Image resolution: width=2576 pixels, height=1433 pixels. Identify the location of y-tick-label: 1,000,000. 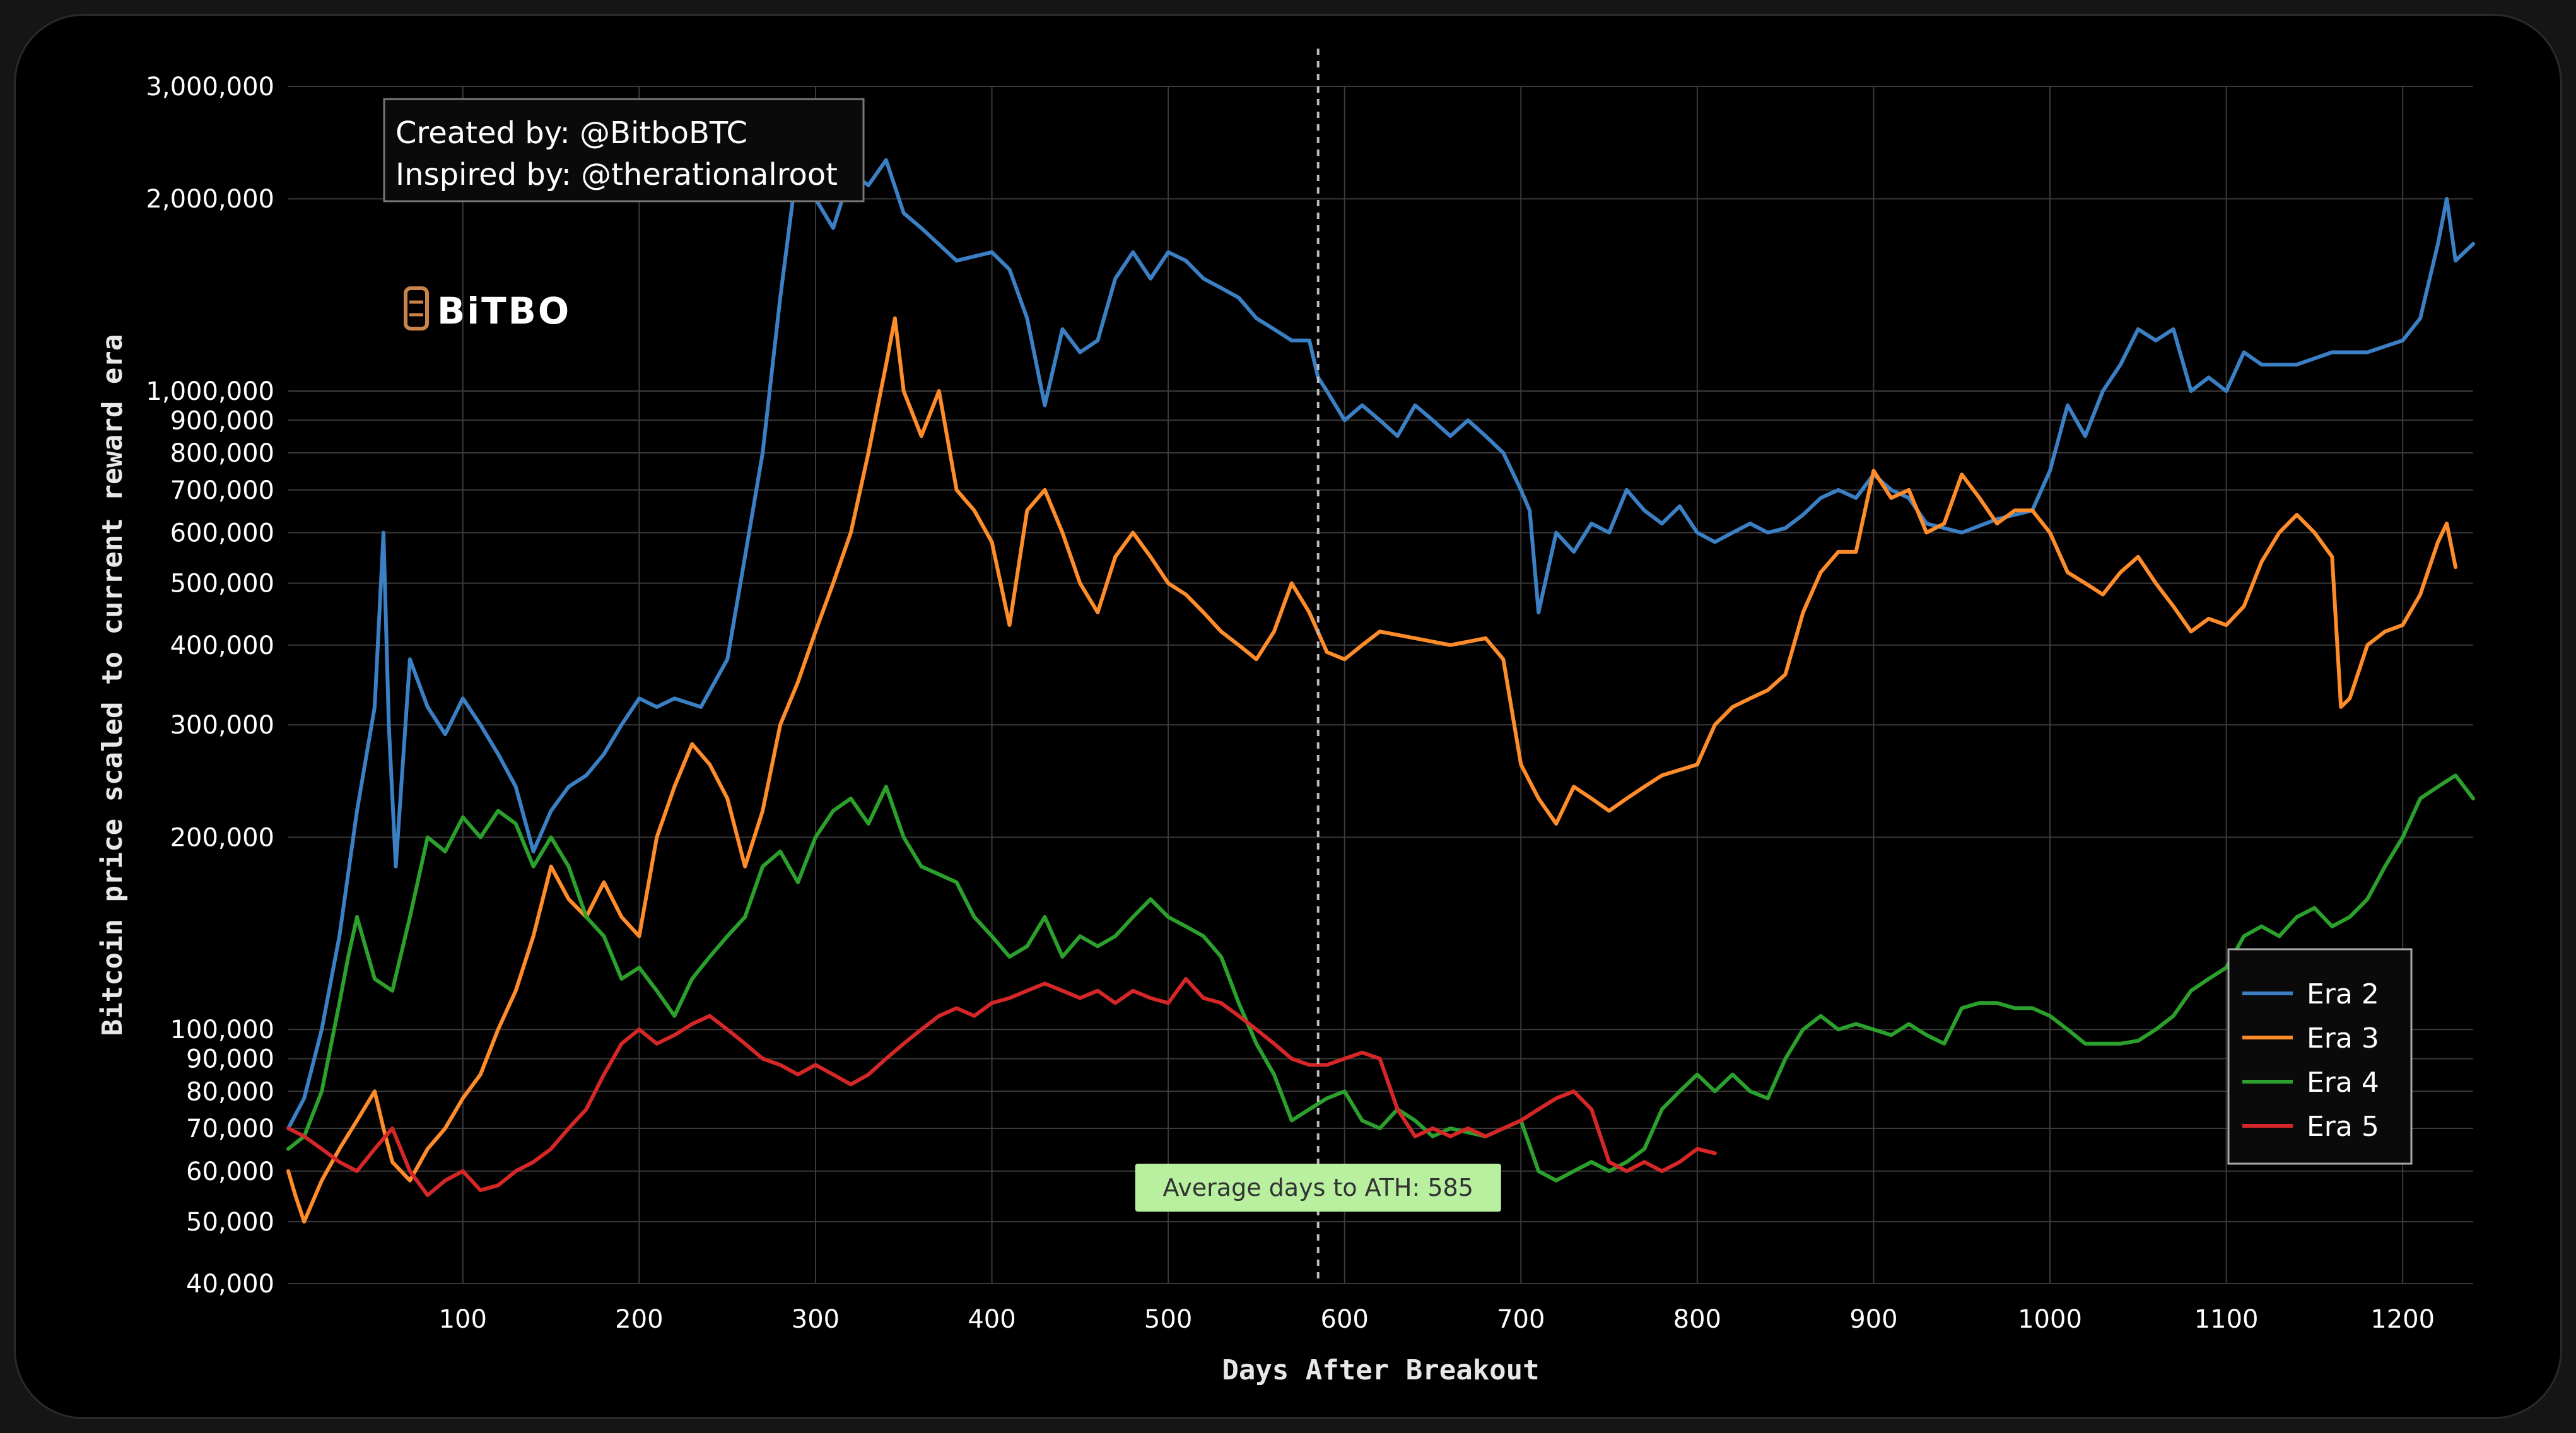
(210, 391).